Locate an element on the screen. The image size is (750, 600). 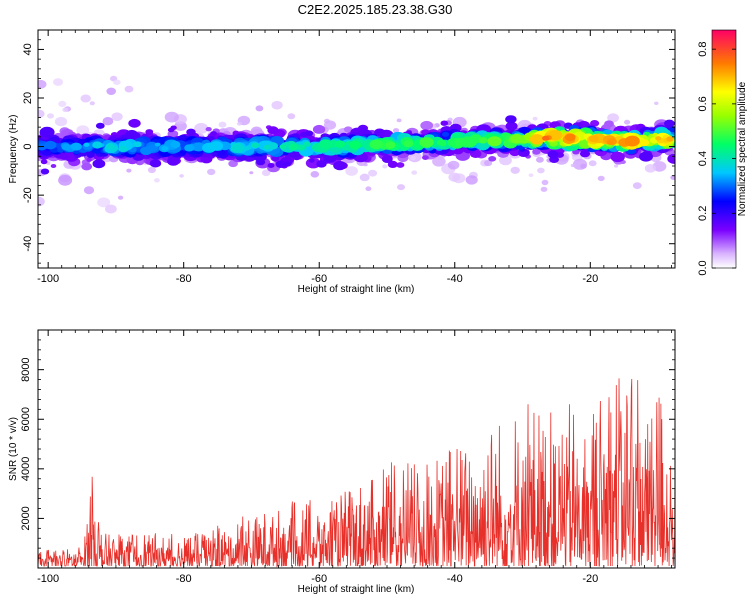
y-tick-label: 6000 is located at coordinates (26, 419).